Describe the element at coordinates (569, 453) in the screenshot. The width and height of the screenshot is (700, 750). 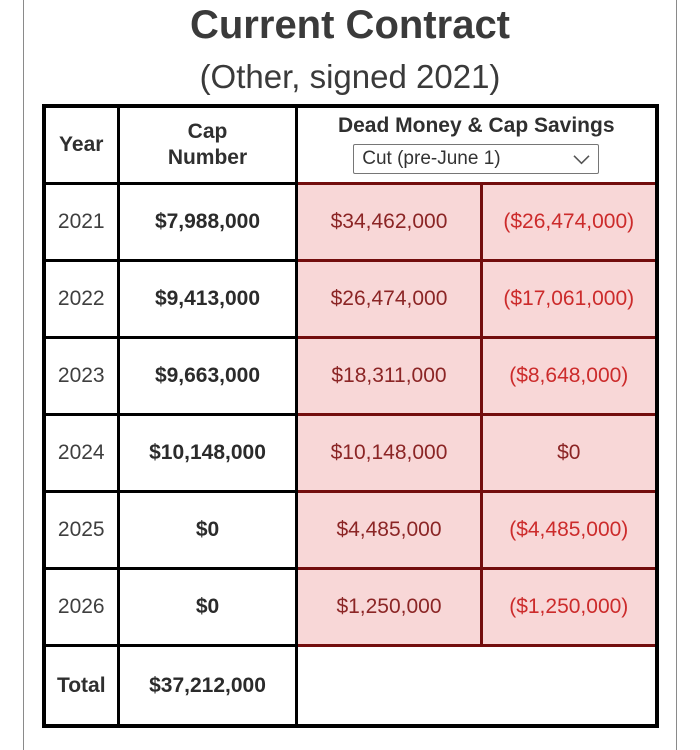
I see `cap-savings-cell: $0` at that location.